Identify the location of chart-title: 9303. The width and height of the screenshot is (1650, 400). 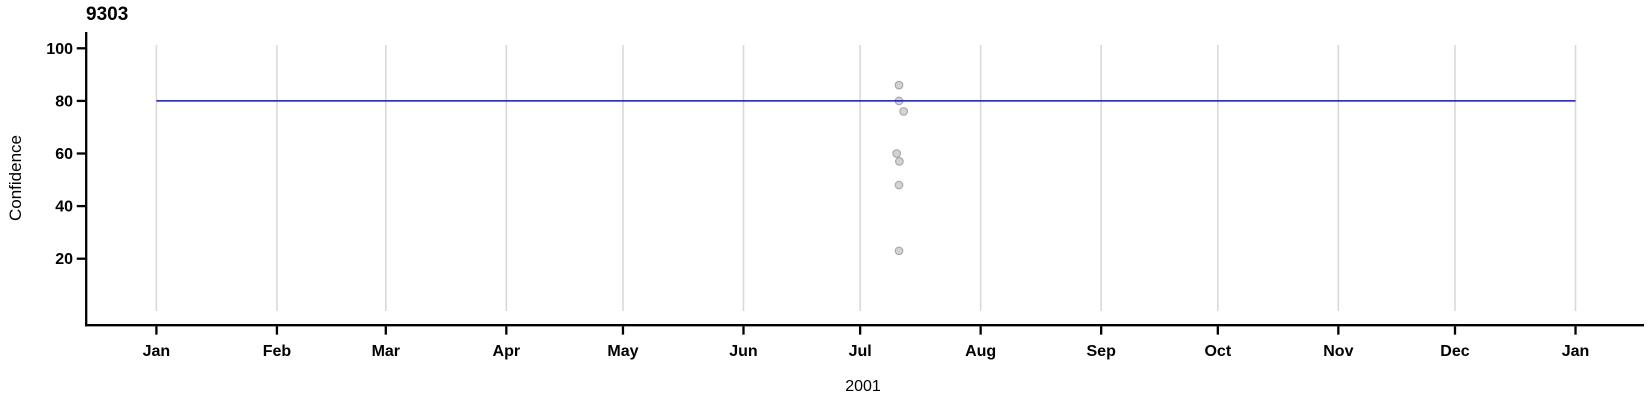
(107, 14).